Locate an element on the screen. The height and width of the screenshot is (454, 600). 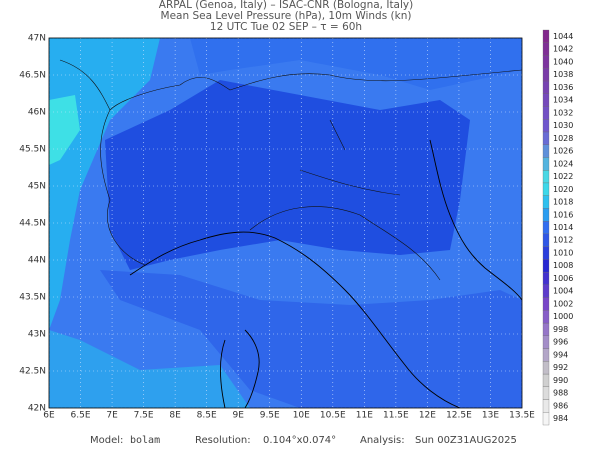
colorbar-label: 1042 is located at coordinates (563, 49).